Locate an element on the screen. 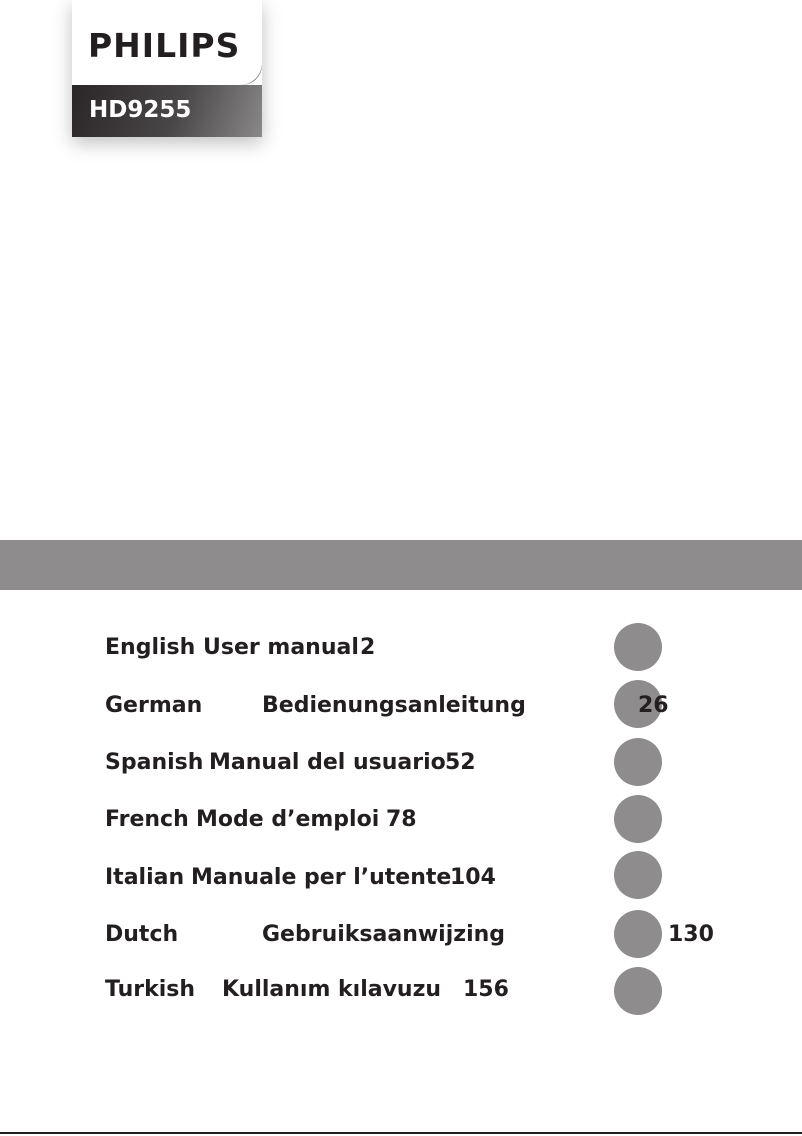 The height and width of the screenshot is (1136, 802). page-turkish: 156 is located at coordinates (486, 989).